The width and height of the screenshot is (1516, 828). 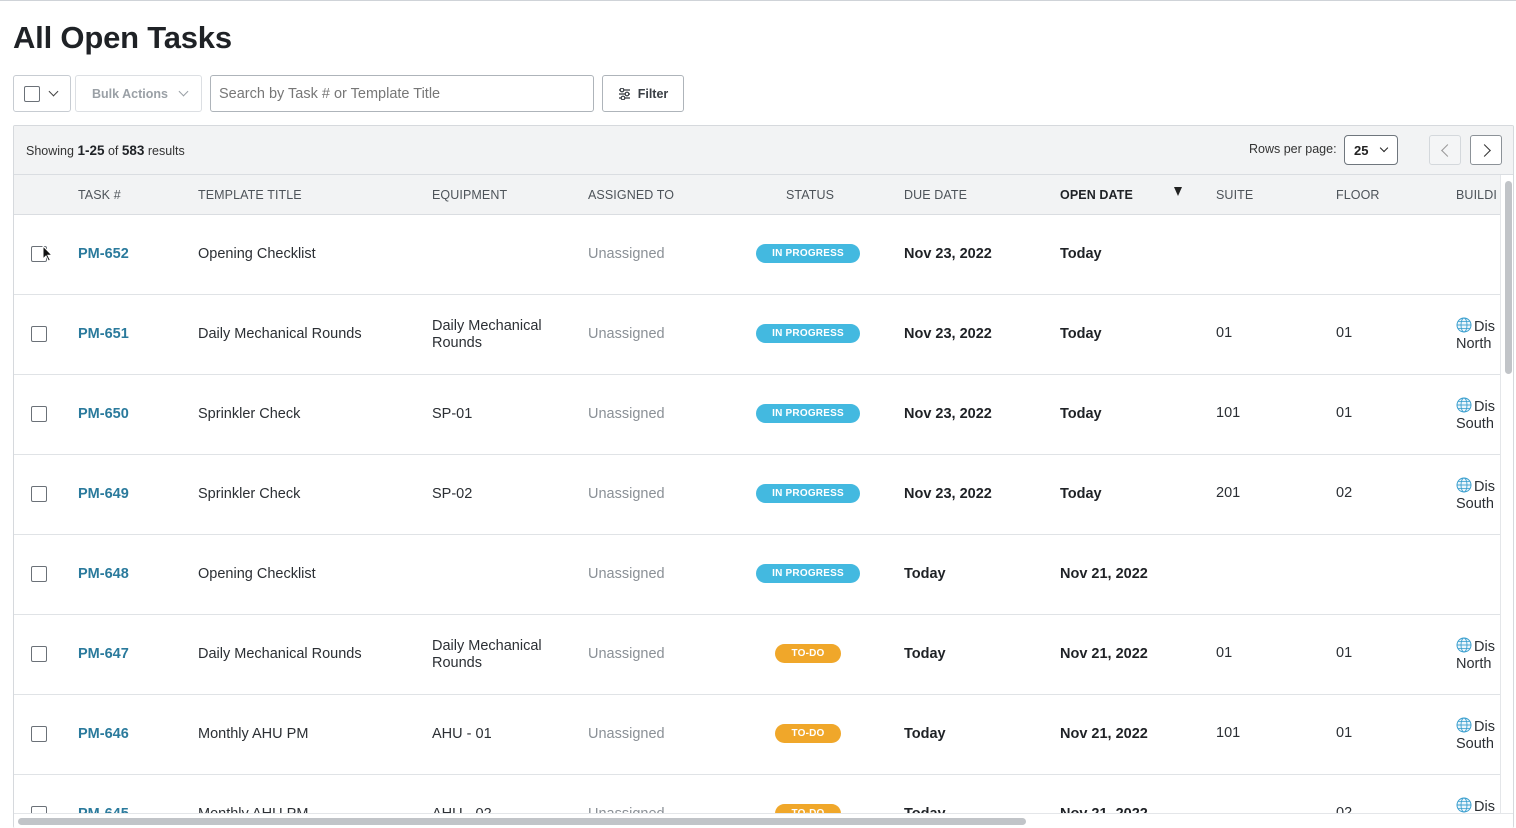 I want to click on floor: 02, so click(x=1344, y=493).